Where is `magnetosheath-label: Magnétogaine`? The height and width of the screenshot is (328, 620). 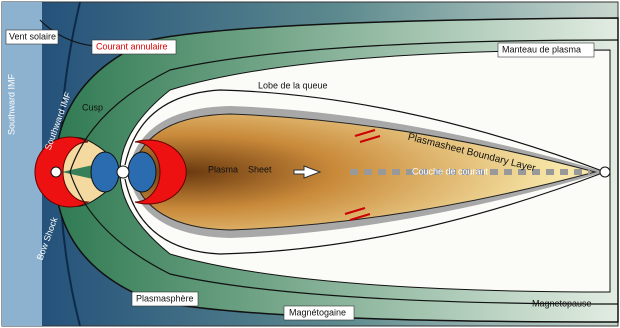
magnetosheath-label: Magnétogaine is located at coordinates (317, 312).